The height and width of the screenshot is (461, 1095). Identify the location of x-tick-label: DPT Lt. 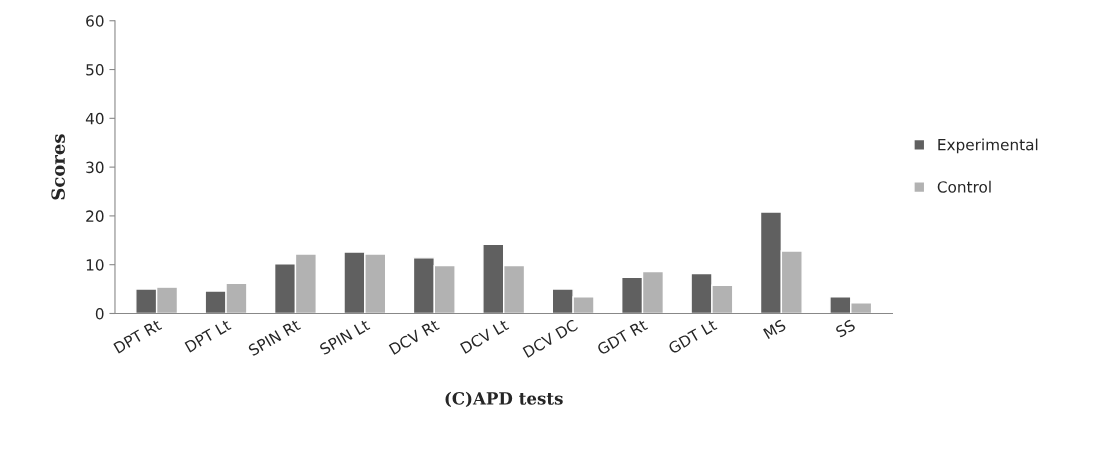
(208, 335).